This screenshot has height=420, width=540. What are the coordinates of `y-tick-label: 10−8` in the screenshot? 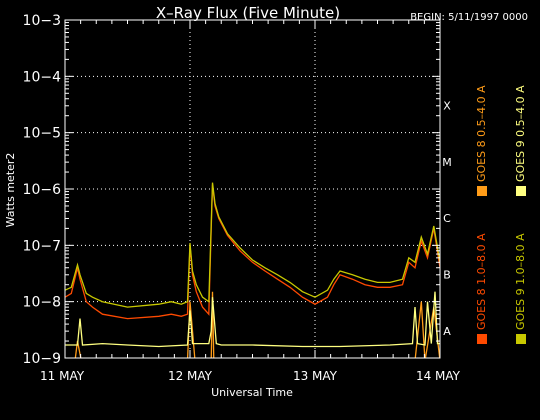 It's located at (42, 303).